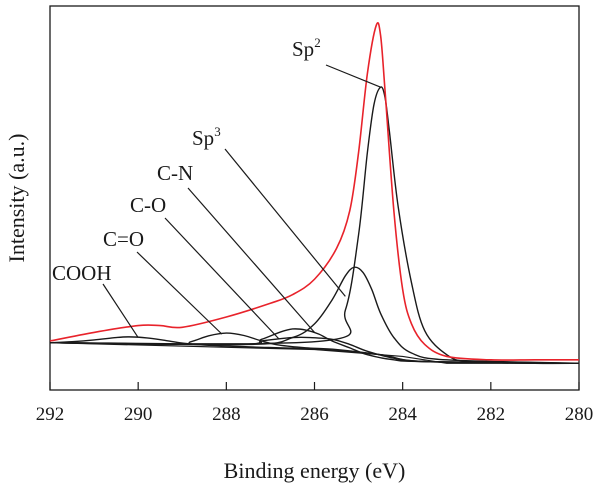  What do you see at coordinates (306, 48) in the screenshot?
I see `peak-label: Sp2` at bounding box center [306, 48].